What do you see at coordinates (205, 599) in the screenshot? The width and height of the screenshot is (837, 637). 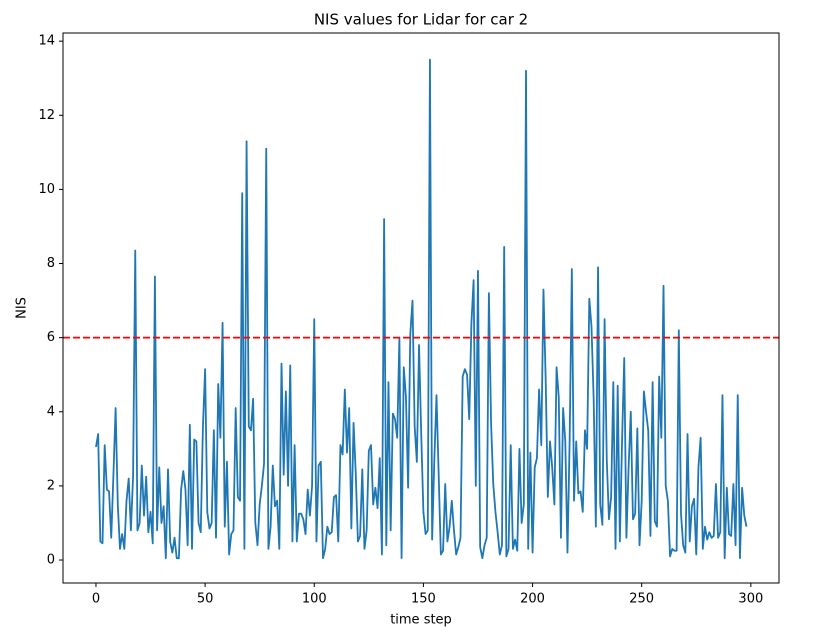 I see `x-tick-label: 50` at bounding box center [205, 599].